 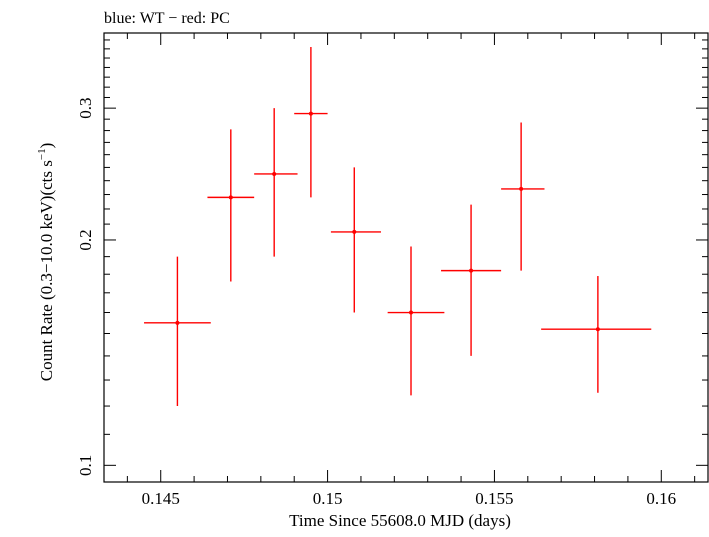 I want to click on y-axis-label-end: ), so click(x=46, y=146).